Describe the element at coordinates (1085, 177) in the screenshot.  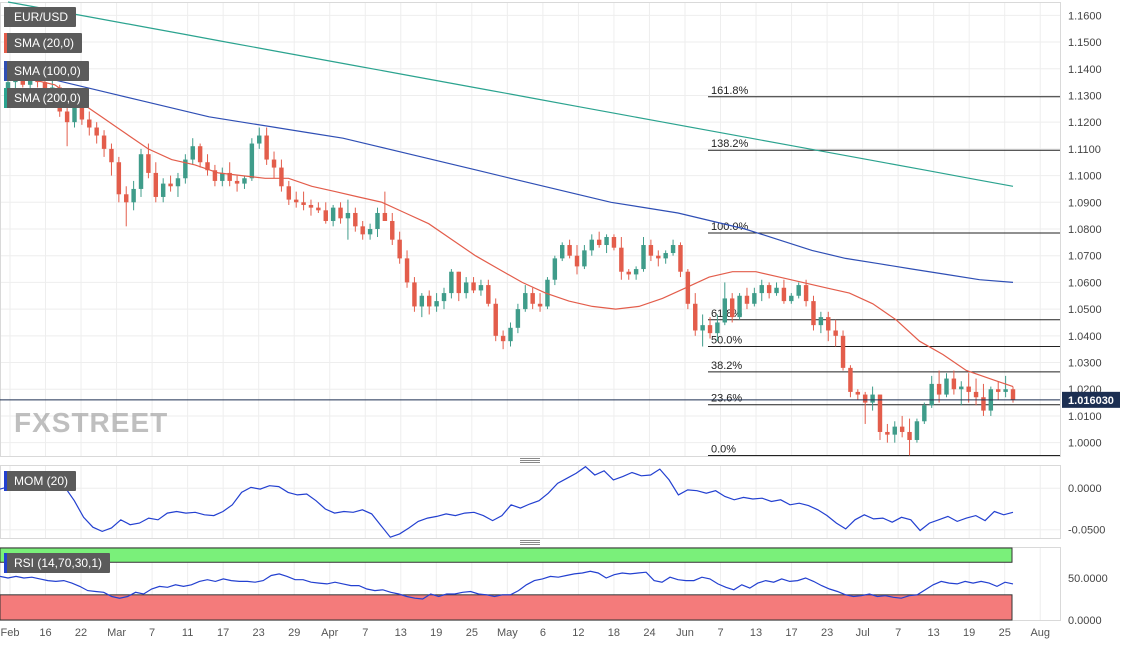
I see `y-tick-label: 1.1000` at that location.